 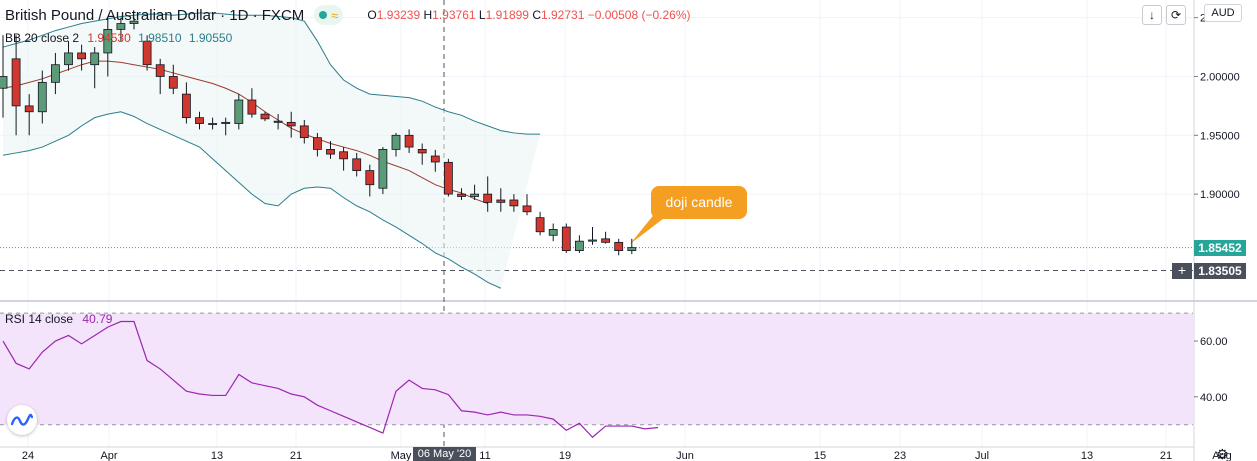 I want to click on bollinger-legend: BB 20 close 2 1.94530 1.98510 1.90550, so click(x=118, y=38).